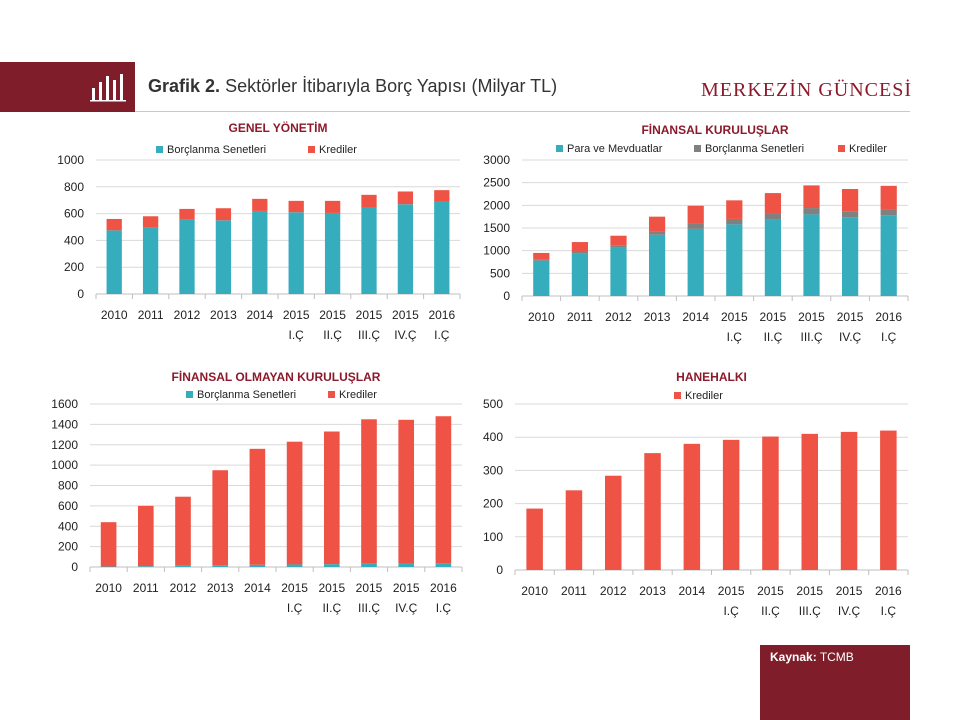  I want to click on finansal-x-tick-label: 2011, so click(580, 317).